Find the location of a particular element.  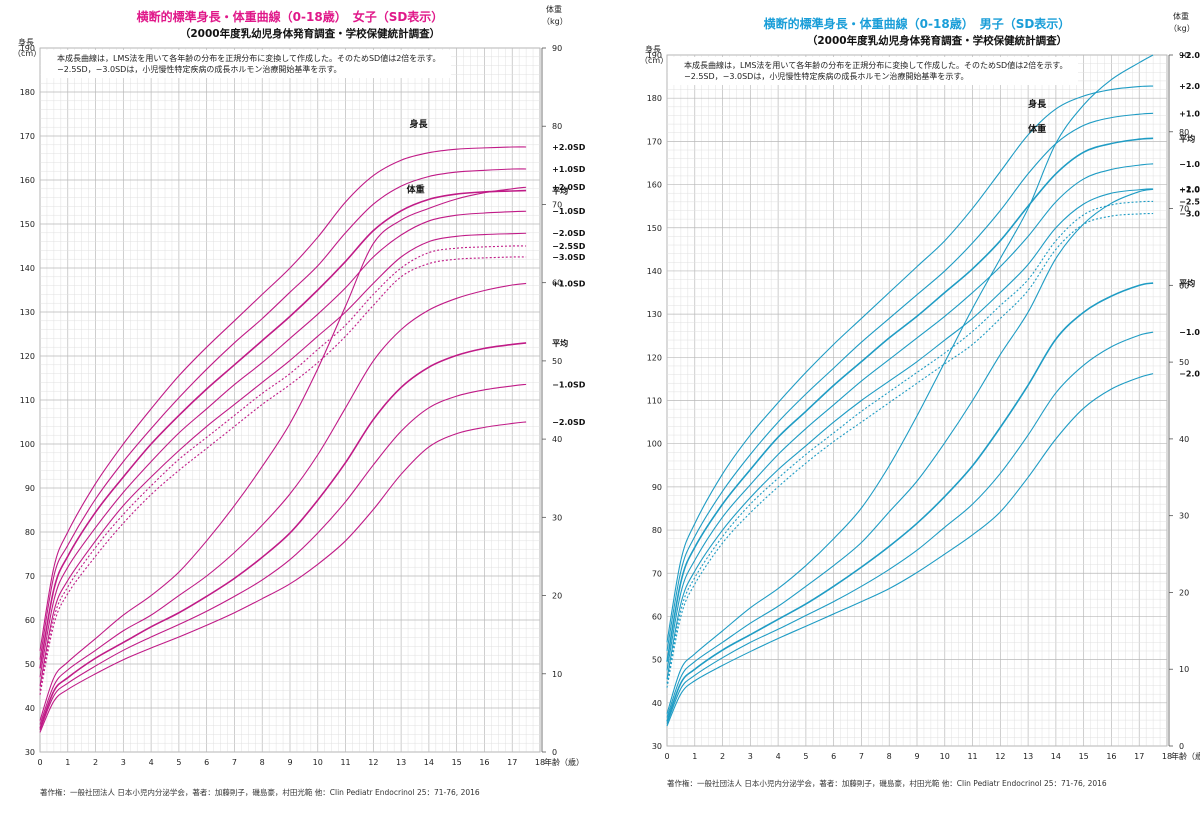

chart-title: 横断的標準身長・体重曲線（0-18歳） 男子（SD表示） is located at coordinates (917, 23).